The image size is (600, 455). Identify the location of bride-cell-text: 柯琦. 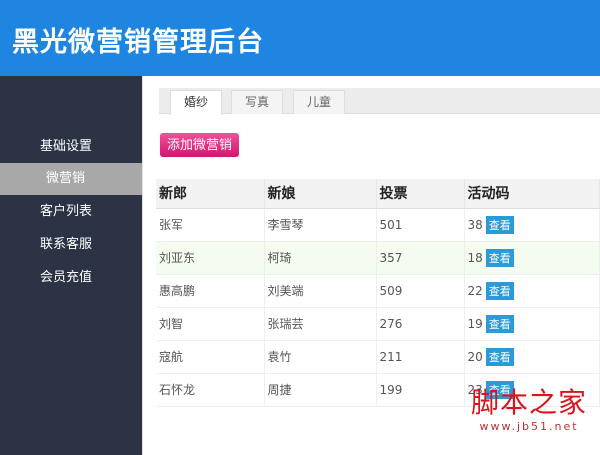
(279, 258).